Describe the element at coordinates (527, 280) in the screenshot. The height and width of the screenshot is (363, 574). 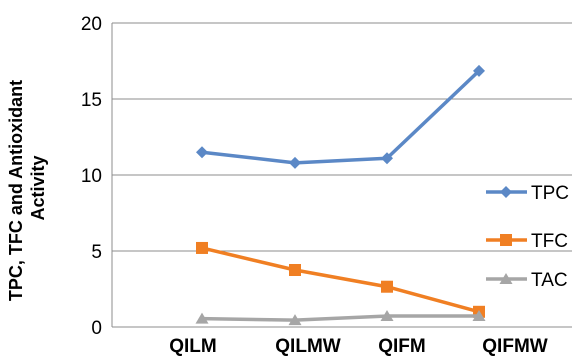
I see `legend-item-tac: TAC` at that location.